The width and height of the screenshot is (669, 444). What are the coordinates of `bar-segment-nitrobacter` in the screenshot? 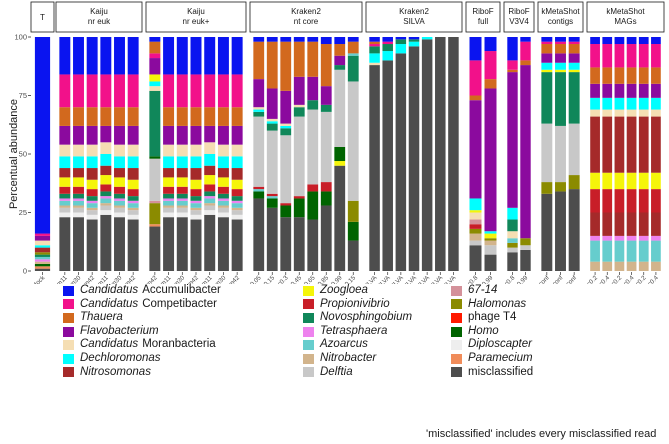 It's located at (119, 206).